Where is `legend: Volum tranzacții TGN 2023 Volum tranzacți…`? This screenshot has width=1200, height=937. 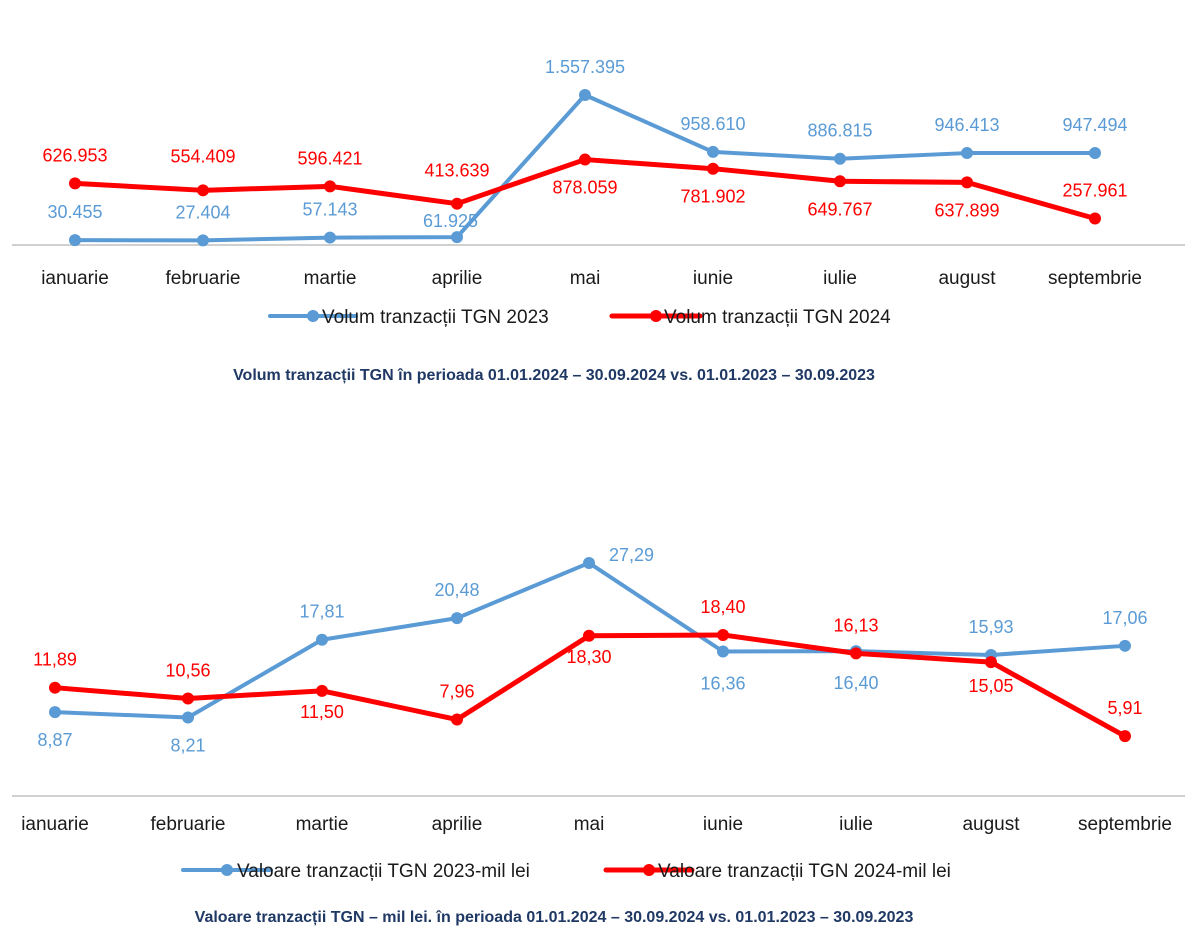
legend: Volum tranzacții TGN 2023 Volum tranzacți… is located at coordinates (579, 317).